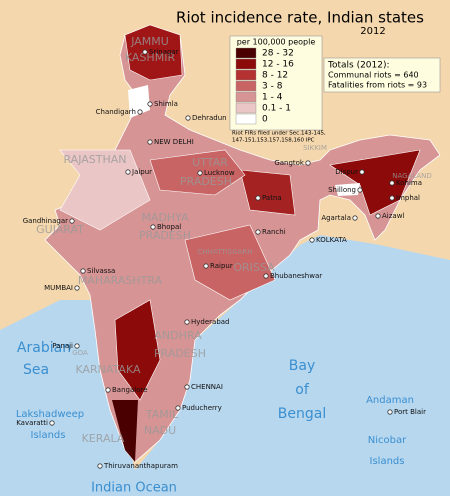 This screenshot has width=450, height=496. I want to click on state-label: MAHARASHTRA, so click(120, 280).